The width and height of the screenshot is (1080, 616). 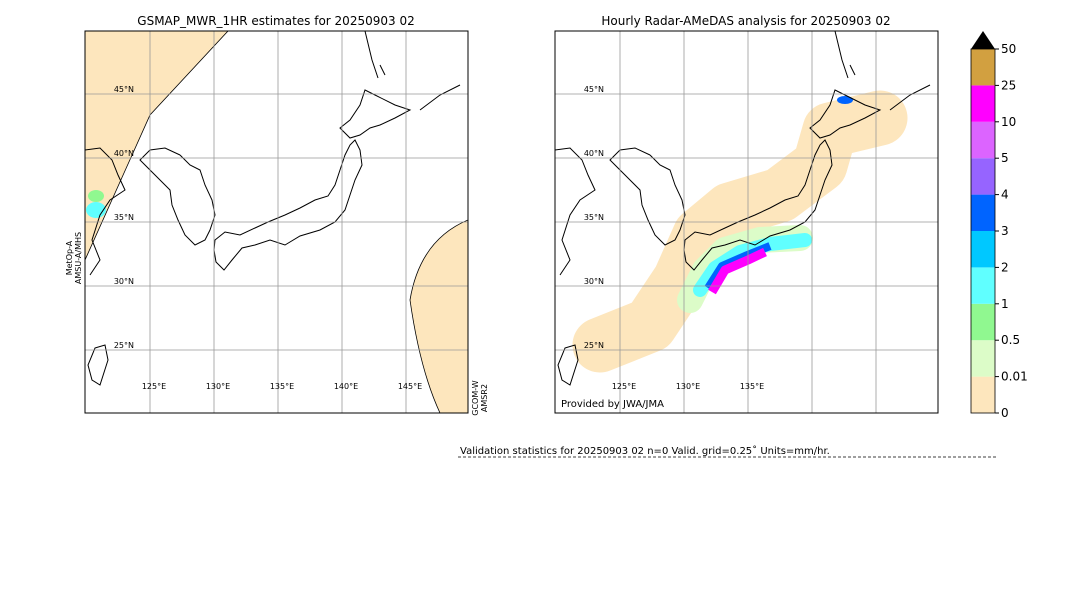 I want to click on colorbar-extend, so click(x=983, y=40).